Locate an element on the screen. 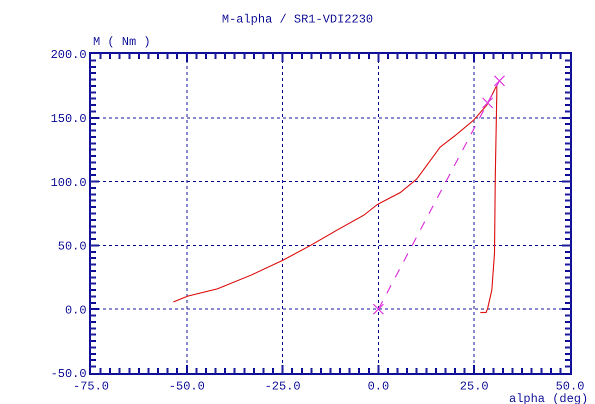  x-tick-label: -75.0 is located at coordinates (91, 386).